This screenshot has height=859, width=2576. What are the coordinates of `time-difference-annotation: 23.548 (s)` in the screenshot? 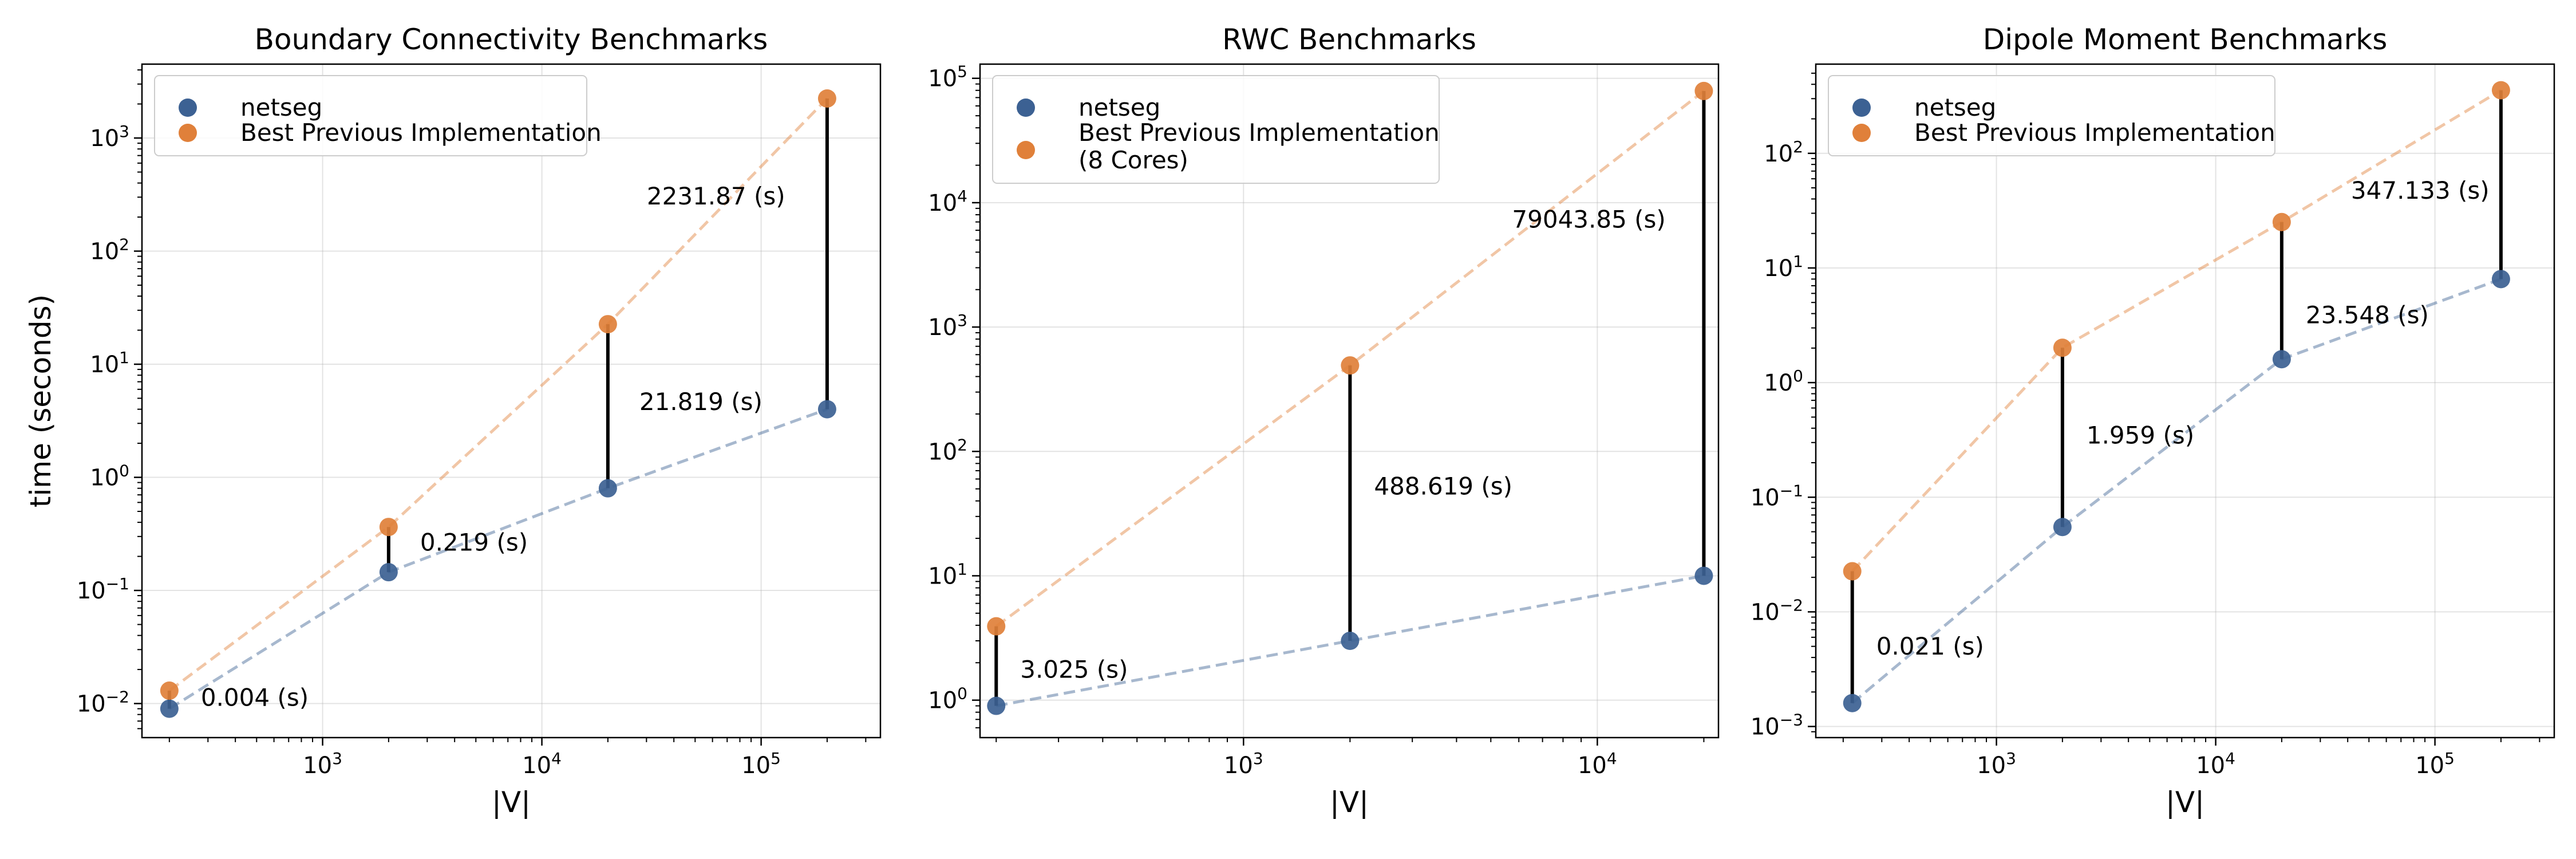 It's located at (2367, 315).